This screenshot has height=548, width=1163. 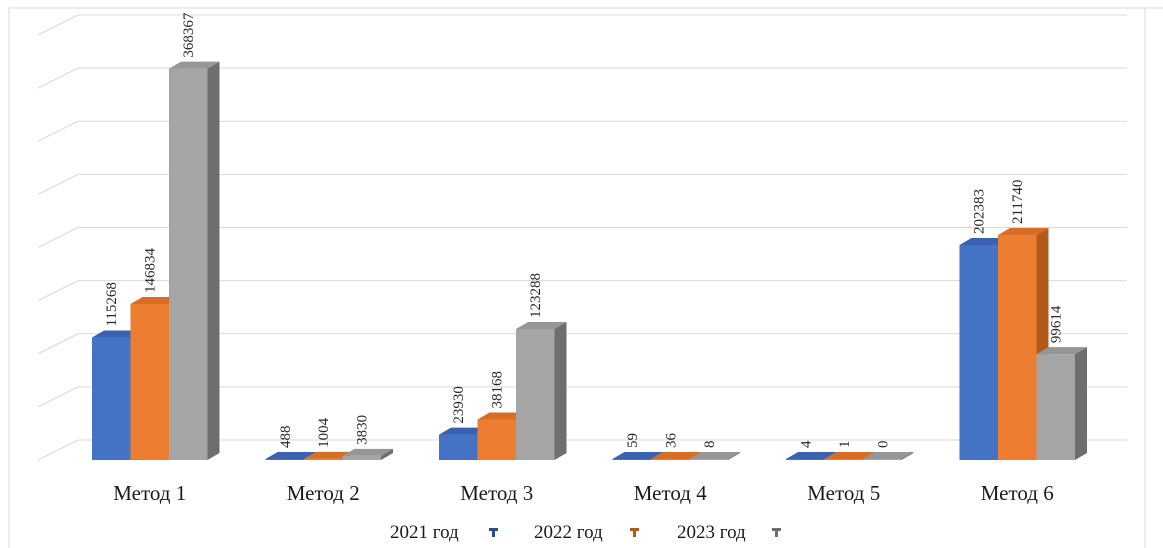 I want to click on data-label: 123288, so click(x=536, y=295).